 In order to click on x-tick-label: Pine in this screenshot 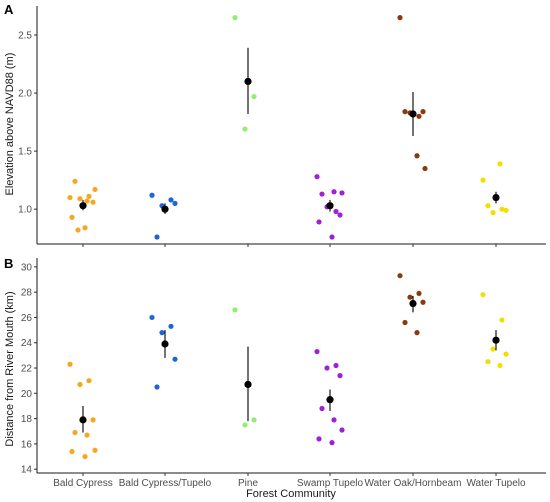, I will do `click(248, 483)`.